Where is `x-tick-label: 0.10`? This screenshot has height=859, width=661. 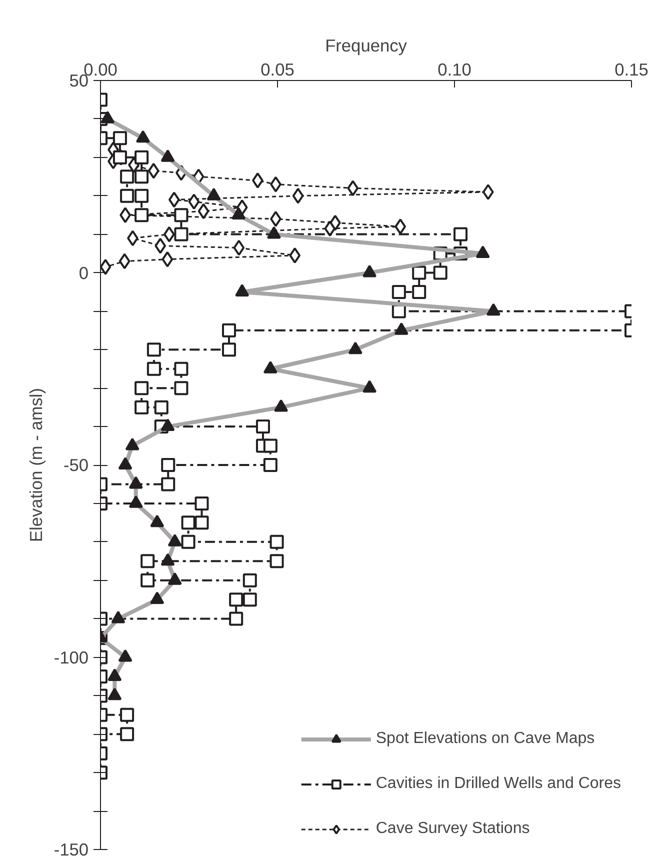 x-tick-label: 0.10 is located at coordinates (455, 70).